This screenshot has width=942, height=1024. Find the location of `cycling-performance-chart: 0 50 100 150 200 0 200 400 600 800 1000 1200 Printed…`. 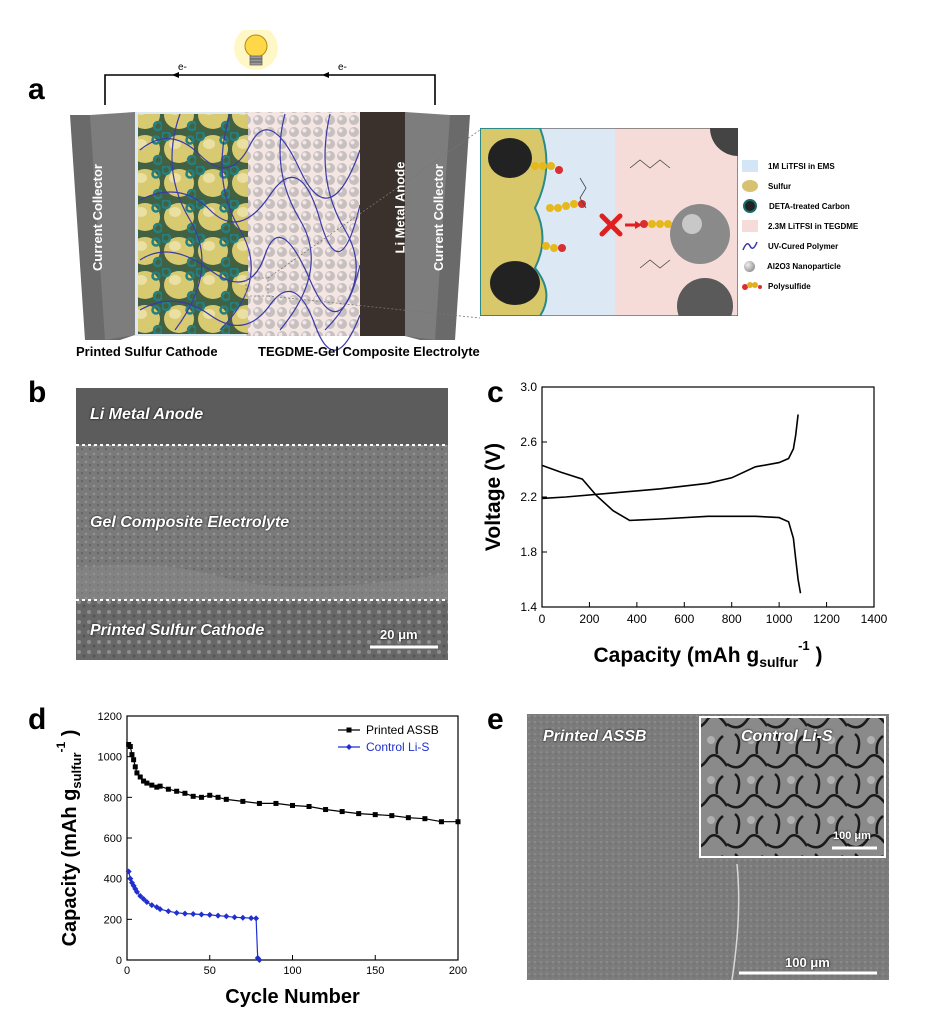

cycling-performance-chart: 0 50 100 150 200 0 200 400 600 800 1000 1200 Printed… is located at coordinates (260, 859).